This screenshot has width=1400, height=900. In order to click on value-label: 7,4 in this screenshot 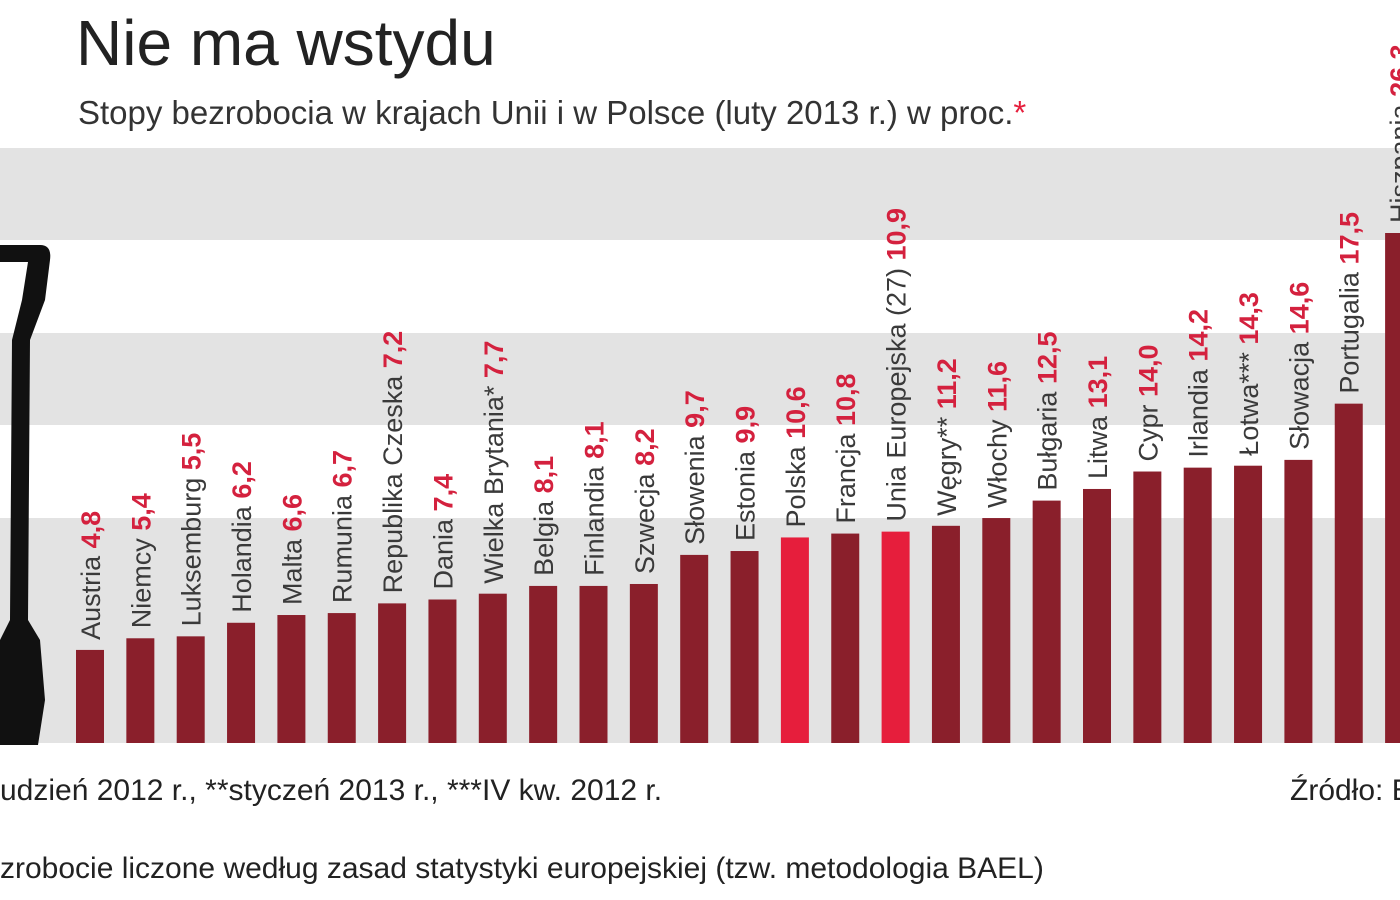, I will do `click(443, 493)`.